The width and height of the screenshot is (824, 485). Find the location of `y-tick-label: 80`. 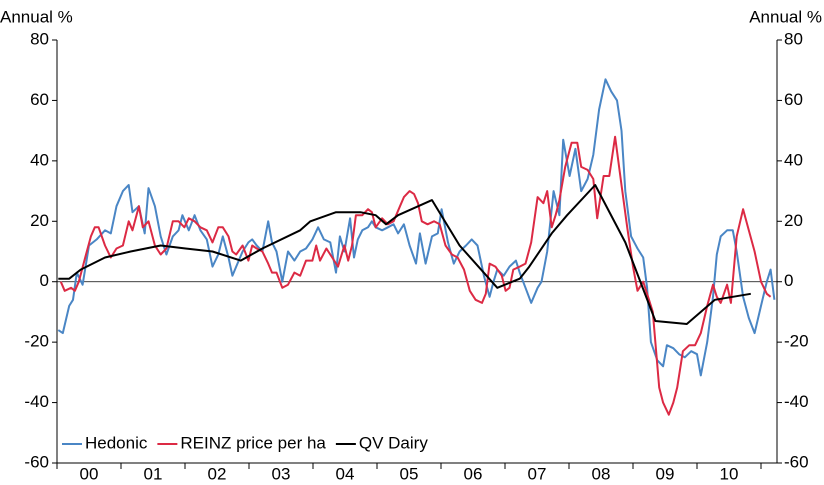

y-tick-label: 80 is located at coordinates (39, 38).